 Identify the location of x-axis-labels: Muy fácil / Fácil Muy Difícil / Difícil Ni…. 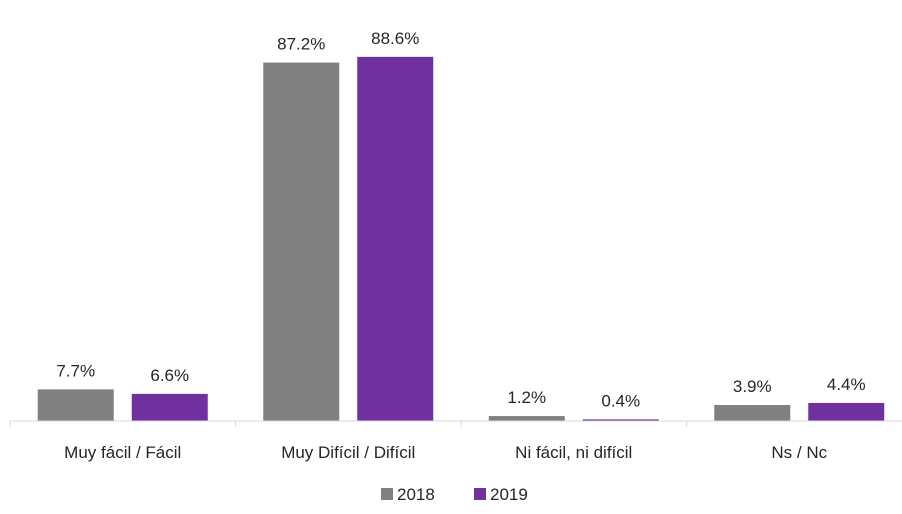
(445, 452).